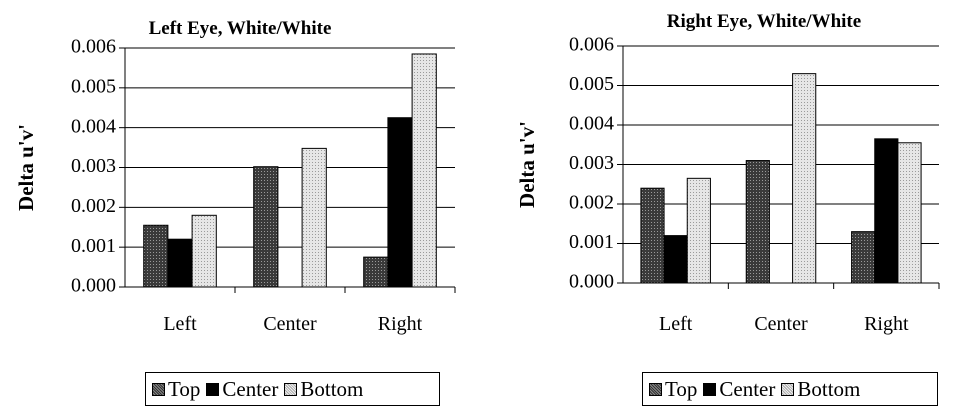 This screenshot has width=954, height=418. Describe the element at coordinates (240, 28) in the screenshot. I see `chart-title: Left Eye, White/White` at that location.